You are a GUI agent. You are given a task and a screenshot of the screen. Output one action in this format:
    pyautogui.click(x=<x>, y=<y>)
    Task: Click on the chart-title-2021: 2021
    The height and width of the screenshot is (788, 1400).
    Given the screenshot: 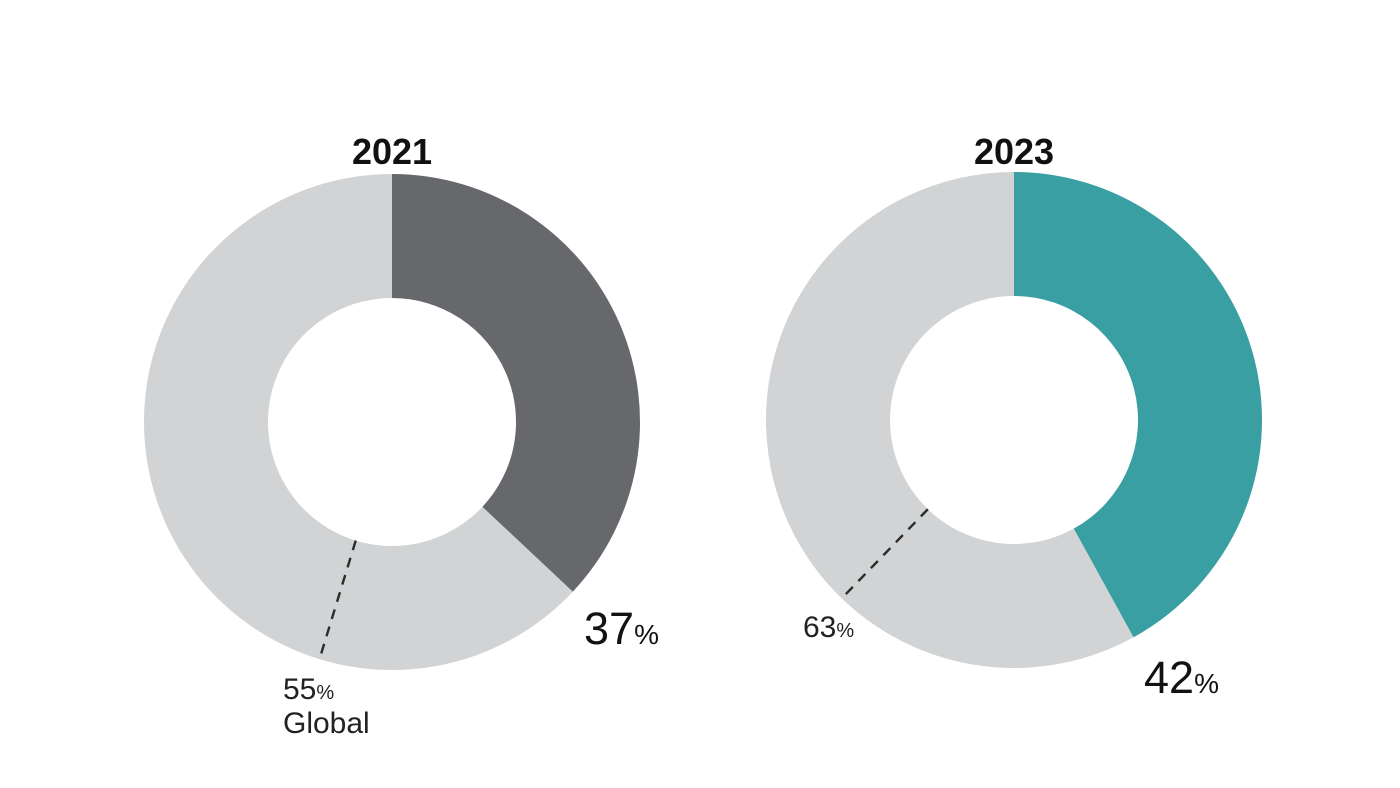 What is the action you would take?
    pyautogui.click(x=392, y=151)
    